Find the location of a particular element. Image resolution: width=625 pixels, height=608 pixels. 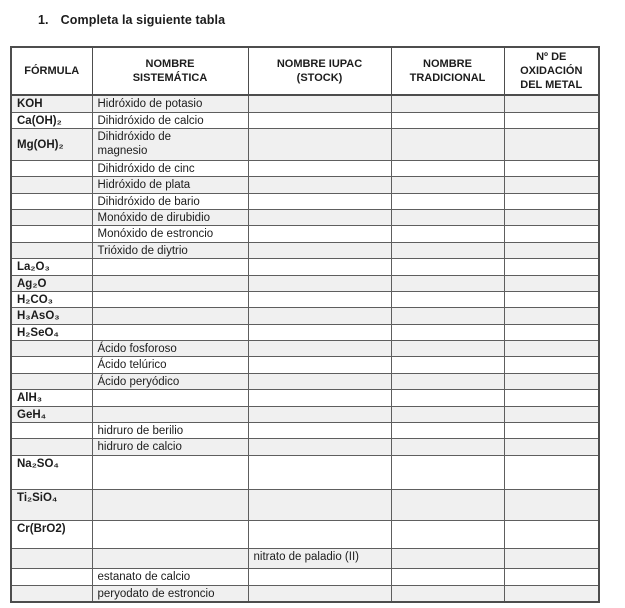

table-row: La₂O₃ is located at coordinates (305, 267).